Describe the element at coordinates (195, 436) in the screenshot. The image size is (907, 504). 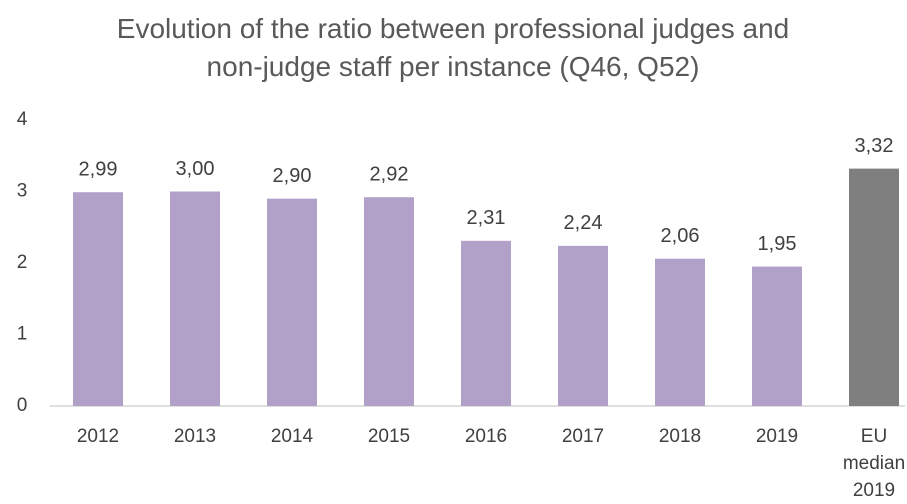
I see `x-tick-label: 2013` at that location.